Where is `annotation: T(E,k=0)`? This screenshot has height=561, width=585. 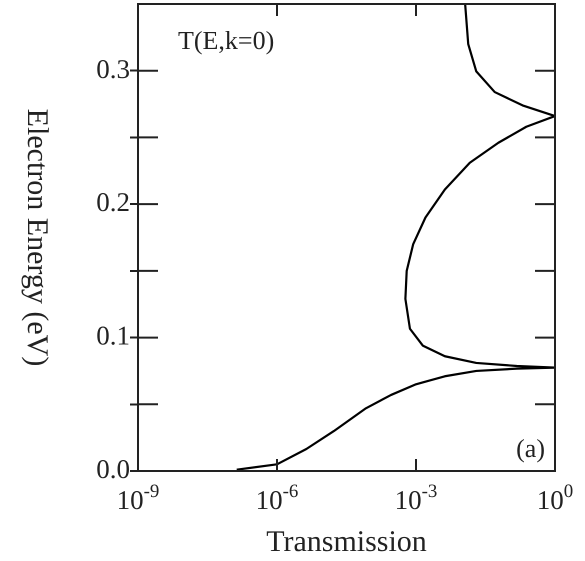 annotation: T(E,k=0) is located at coordinates (226, 40).